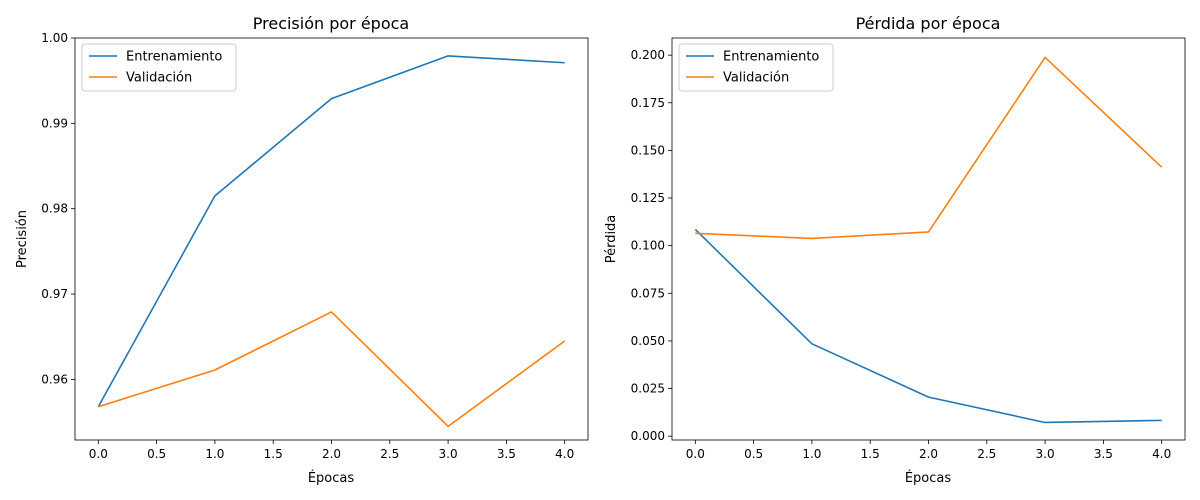 This screenshot has width=1200, height=500. Describe the element at coordinates (648, 341) in the screenshot. I see `y-tick-label: 0.050` at that location.